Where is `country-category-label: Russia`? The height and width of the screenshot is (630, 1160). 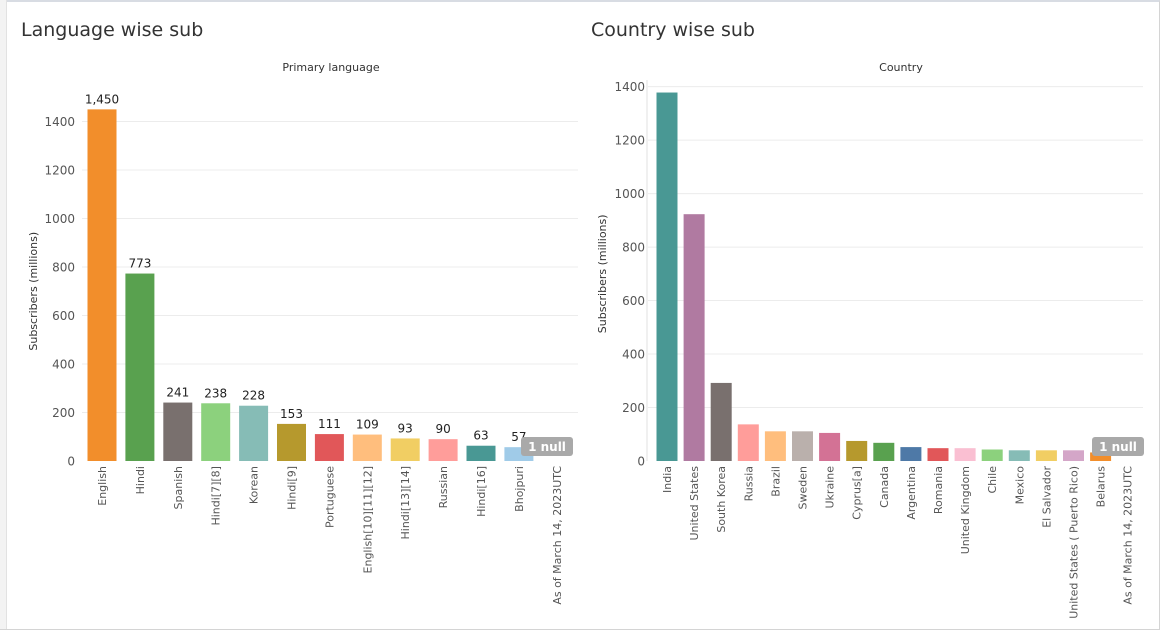
country-category-label: Russia is located at coordinates (748, 483).